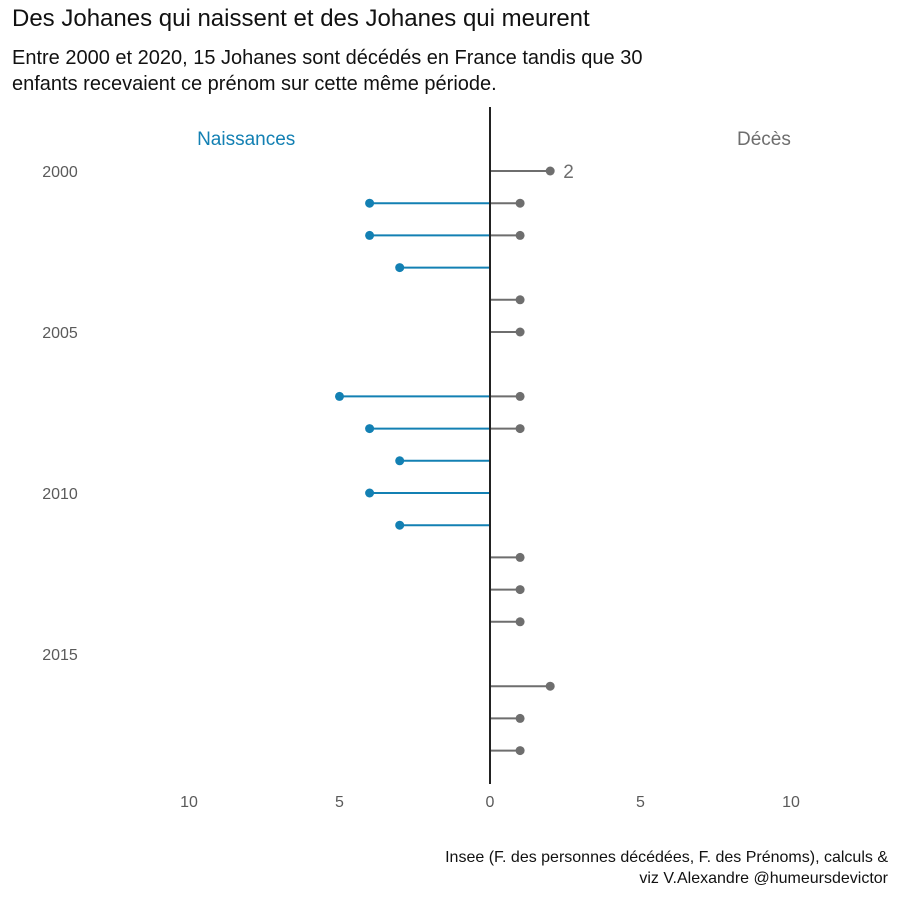 The width and height of the screenshot is (900, 900). I want to click on y-tick-label-2005: 2005, so click(60, 333).